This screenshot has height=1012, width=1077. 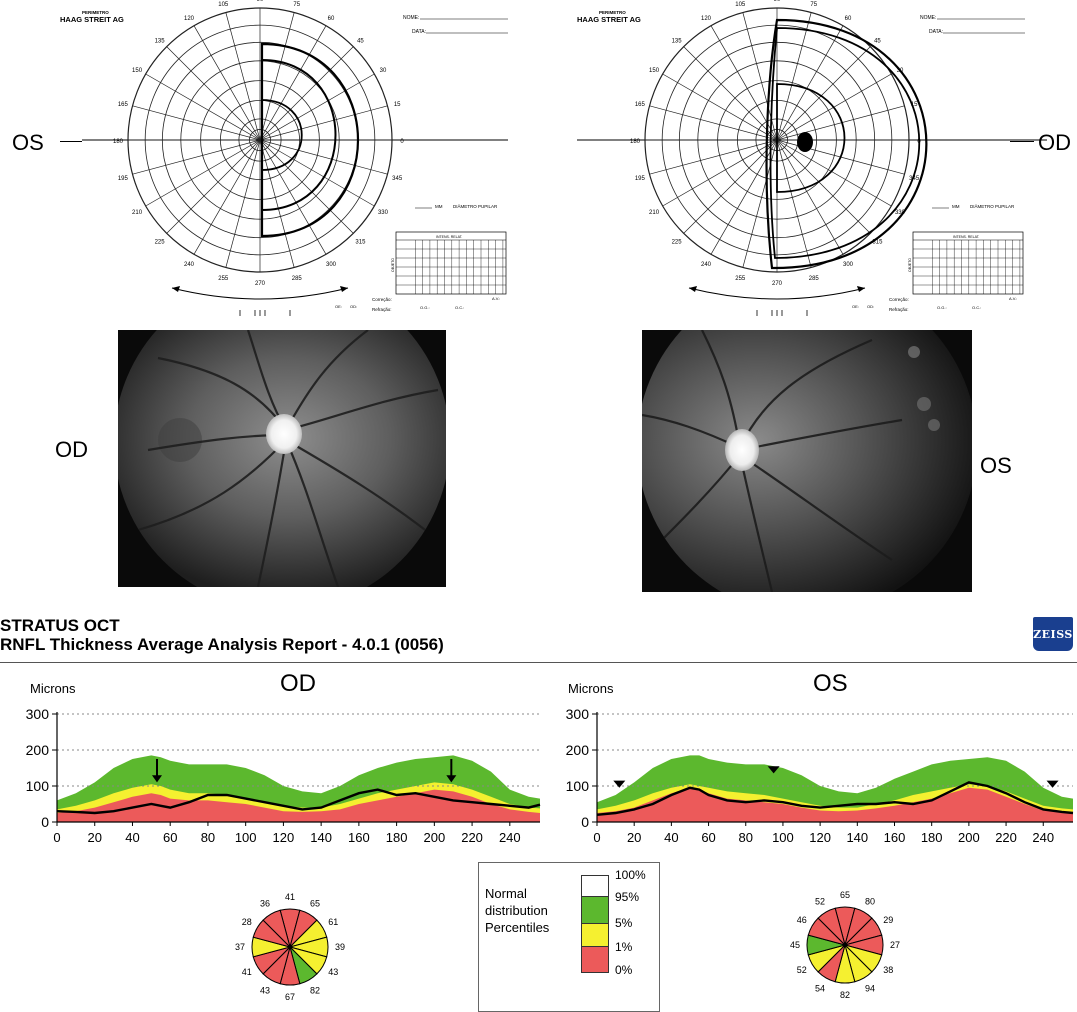 I want to click on perimetry-angle-label: 105, so click(x=740, y=5).